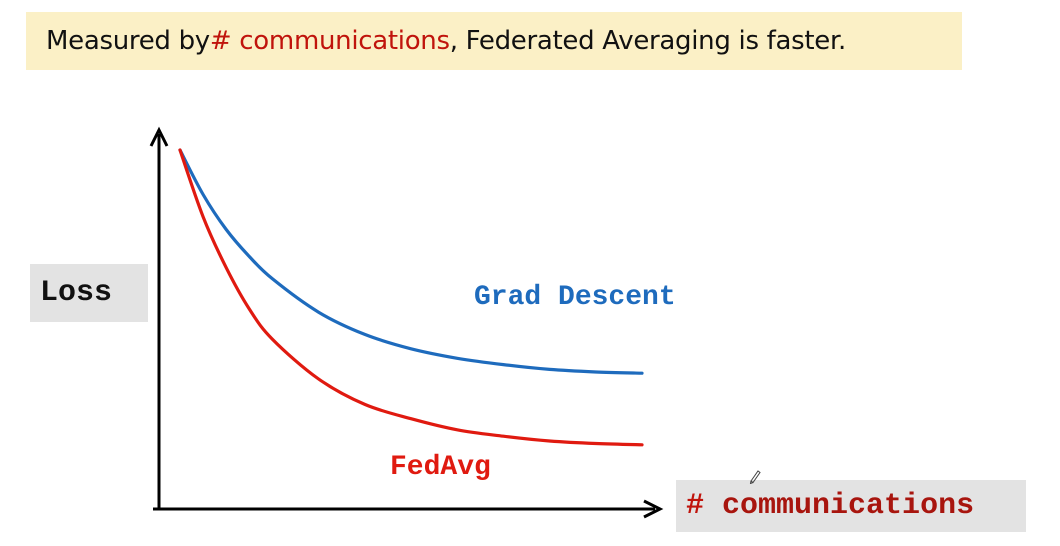  I want to click on headline-prefix: Measured by, so click(128, 41).